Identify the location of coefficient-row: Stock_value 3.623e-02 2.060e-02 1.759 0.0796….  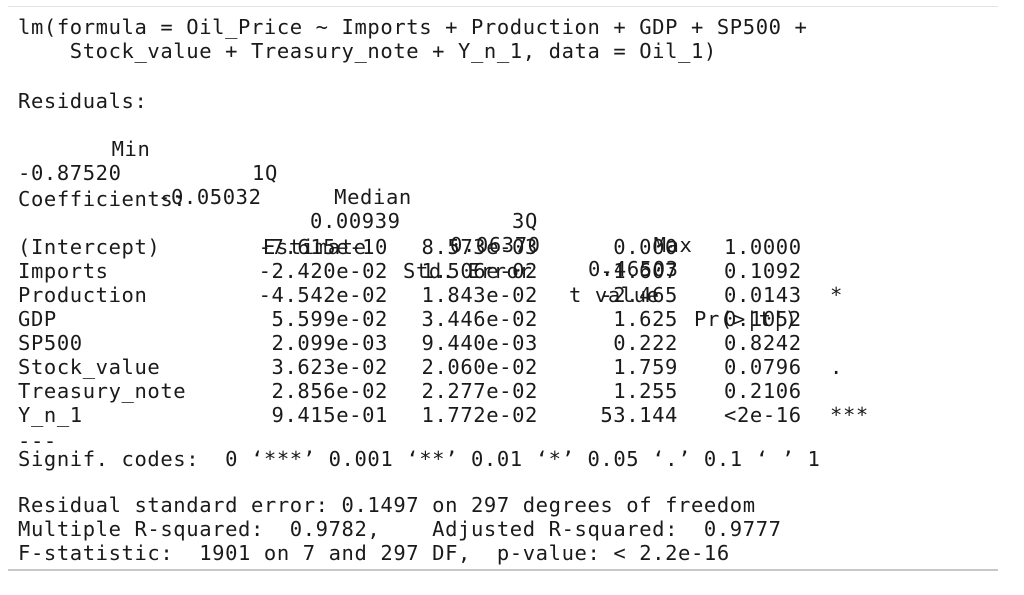
(498, 367).